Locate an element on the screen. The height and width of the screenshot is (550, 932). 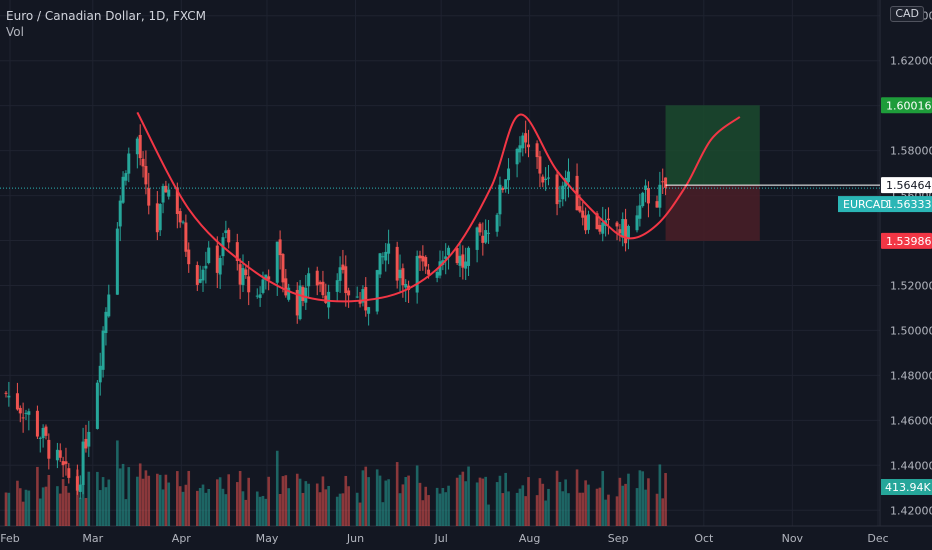
time-axis: Feb Mar Apr May Jun Jul Aug Sep Oct Nov Dec is located at coordinates (444, 538).